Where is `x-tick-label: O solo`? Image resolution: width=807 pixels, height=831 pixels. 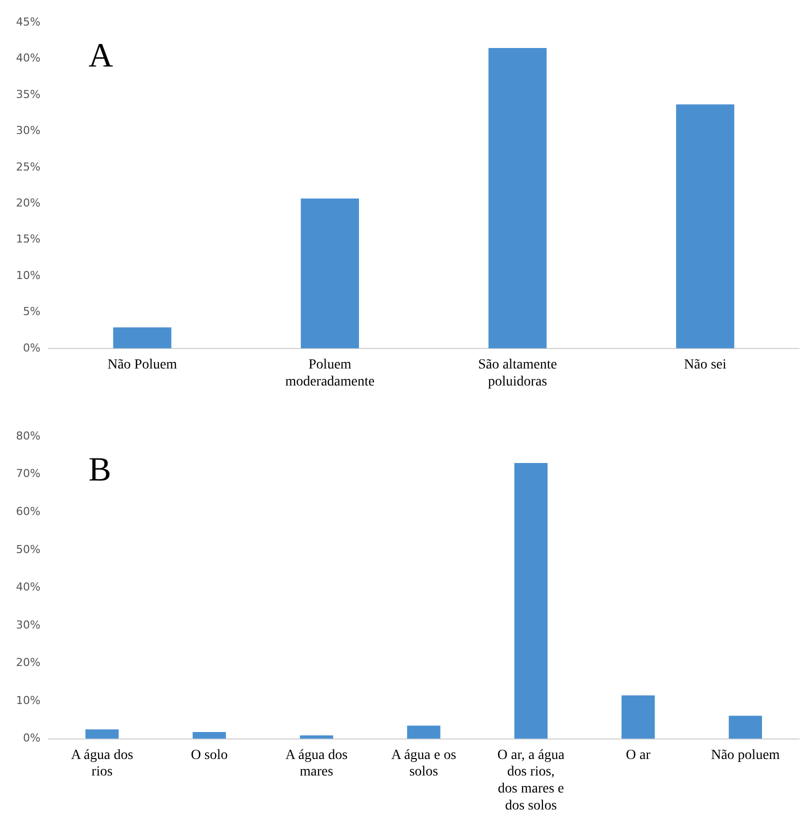 x-tick-label: O solo is located at coordinates (209, 755).